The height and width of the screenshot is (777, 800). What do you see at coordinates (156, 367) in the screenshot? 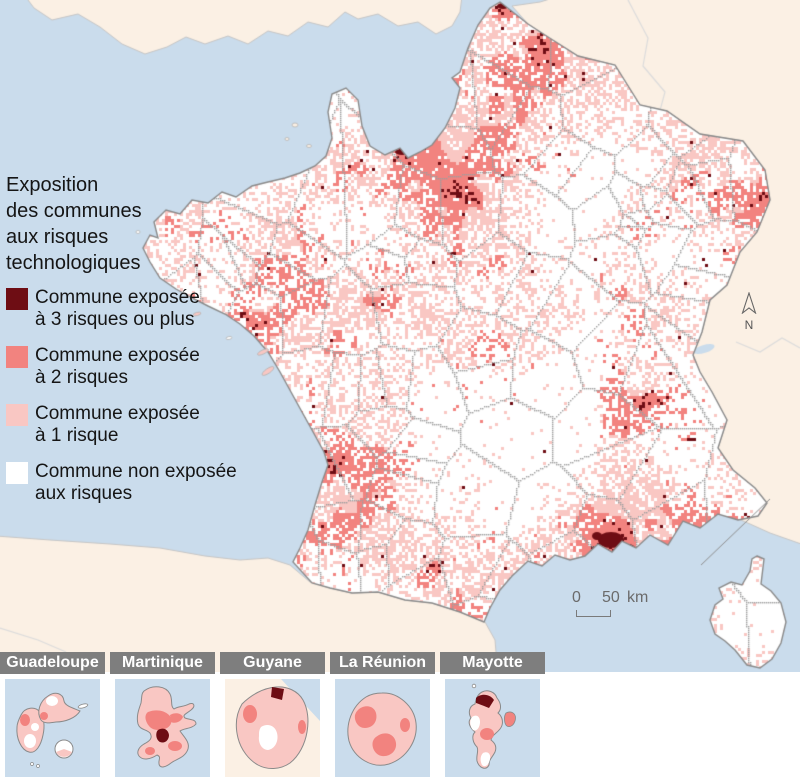
I see `legend-item-risk2: Commune exposée à 2 risques` at bounding box center [156, 367].